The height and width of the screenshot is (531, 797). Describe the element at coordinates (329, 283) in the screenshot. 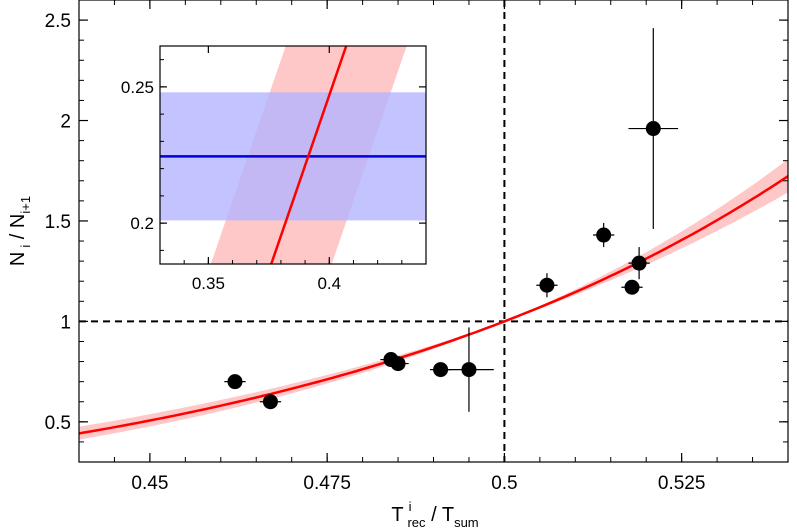

I see `inset-x-tick-label: 0.4` at that location.